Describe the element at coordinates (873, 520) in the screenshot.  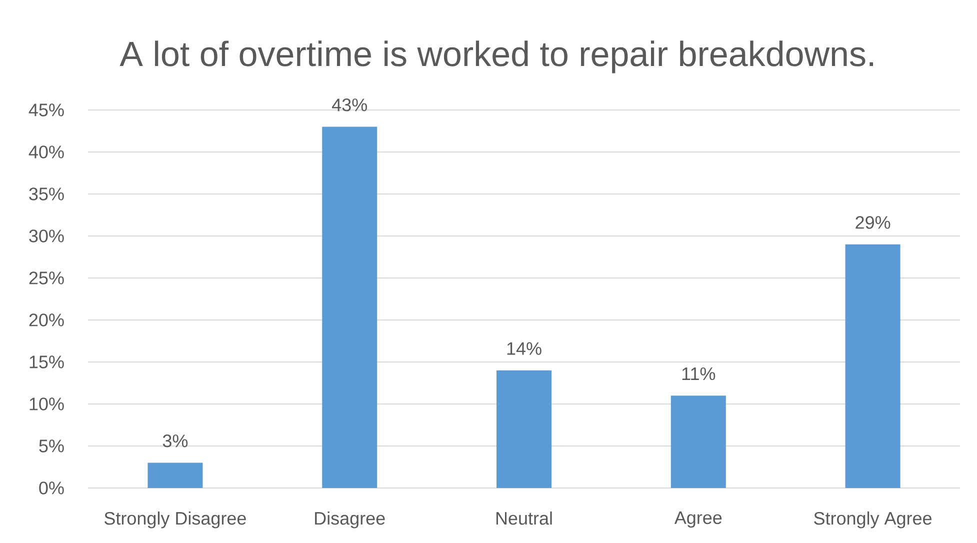
I see `x-tick-label: Strongly Agree` at that location.